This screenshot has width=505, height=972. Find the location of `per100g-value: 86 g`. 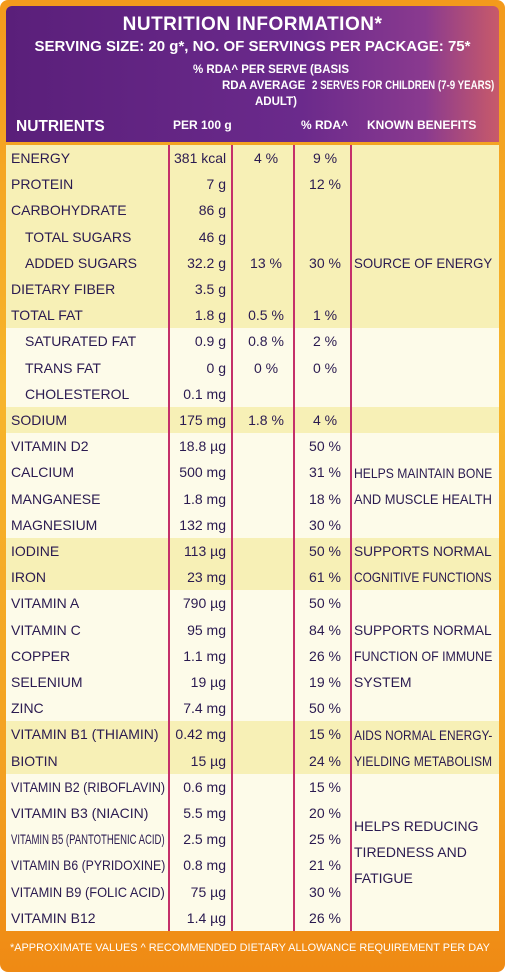

per100g-value: 86 g is located at coordinates (212, 210).